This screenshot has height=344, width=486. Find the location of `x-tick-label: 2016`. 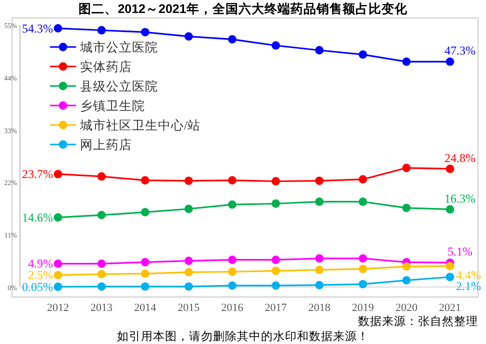

x-tick-label: 2016 is located at coordinates (232, 308).